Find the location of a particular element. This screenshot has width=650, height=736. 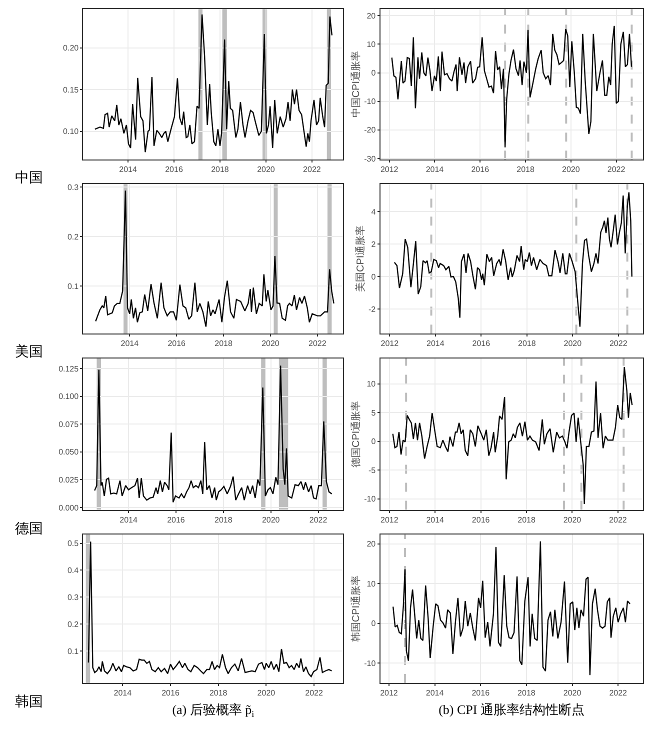

y-tick-label: -30 is located at coordinates (370, 159).